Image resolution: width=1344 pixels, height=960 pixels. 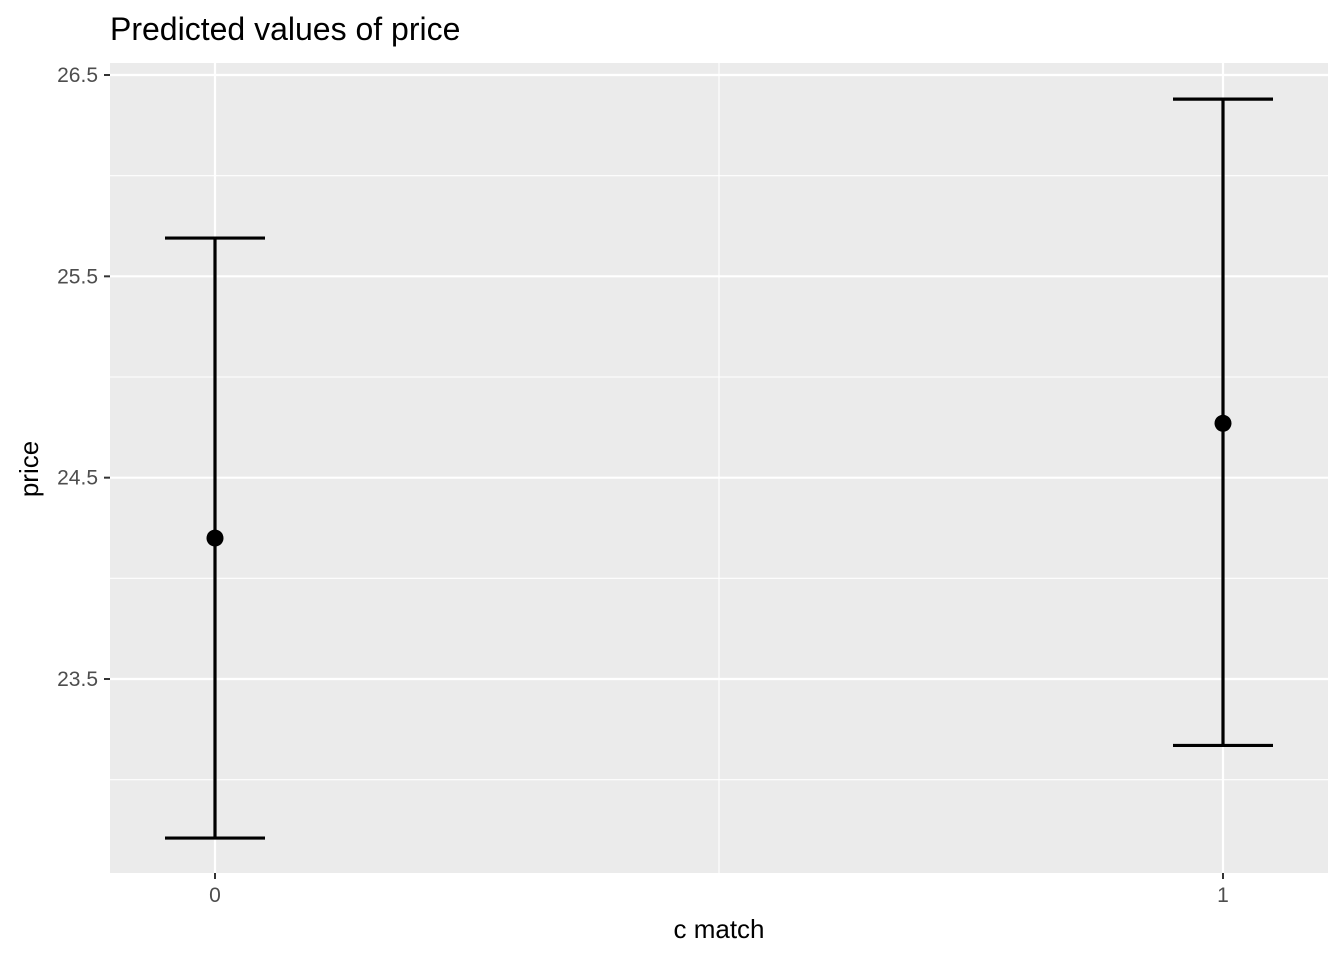 What do you see at coordinates (29, 469) in the screenshot?
I see `y-axis-title: price` at bounding box center [29, 469].